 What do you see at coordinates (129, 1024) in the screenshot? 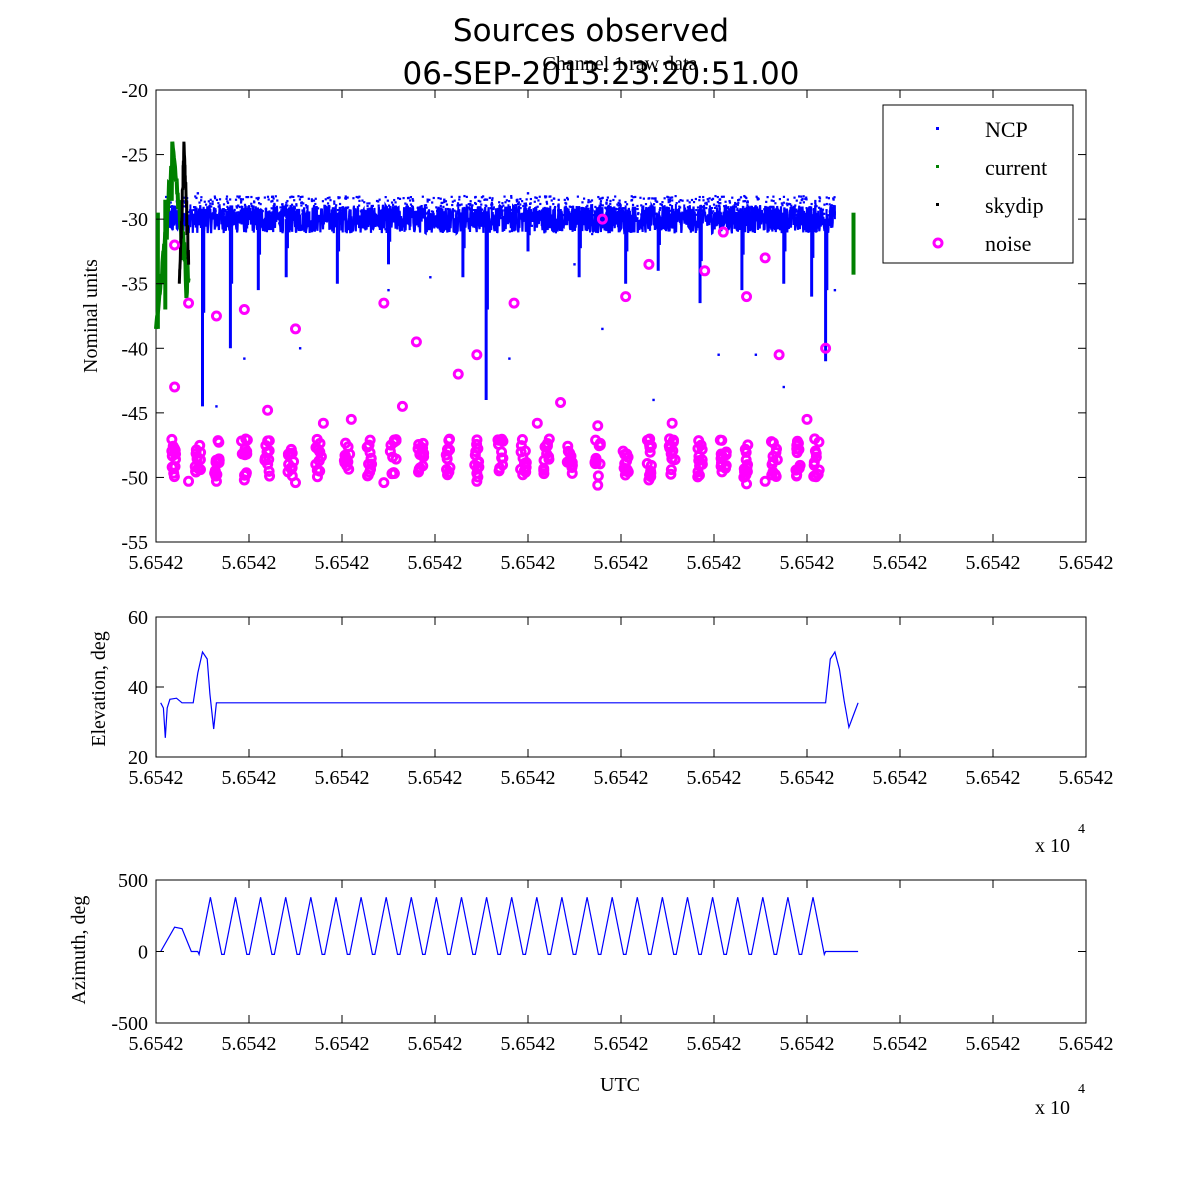
I see `az-ytick-label: -500` at bounding box center [129, 1024].